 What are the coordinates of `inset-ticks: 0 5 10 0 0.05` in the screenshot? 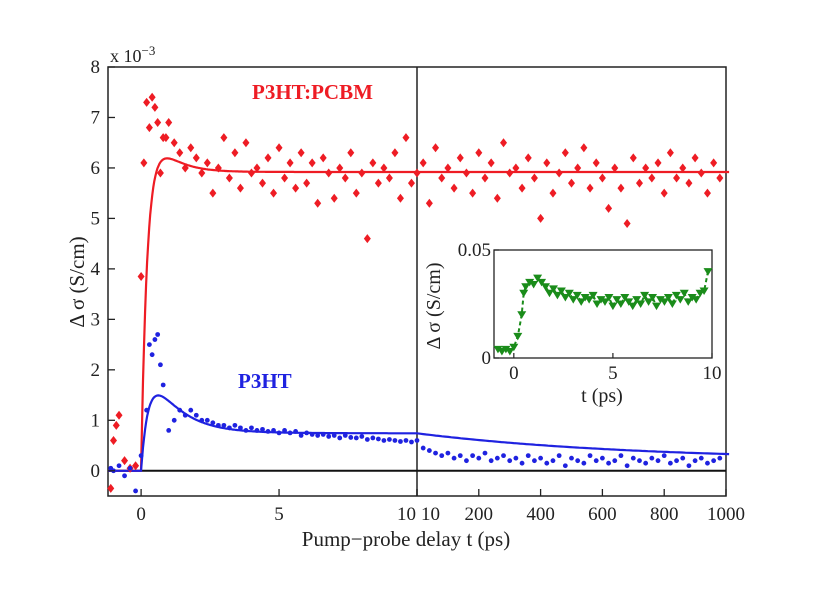 It's located at (590, 312).